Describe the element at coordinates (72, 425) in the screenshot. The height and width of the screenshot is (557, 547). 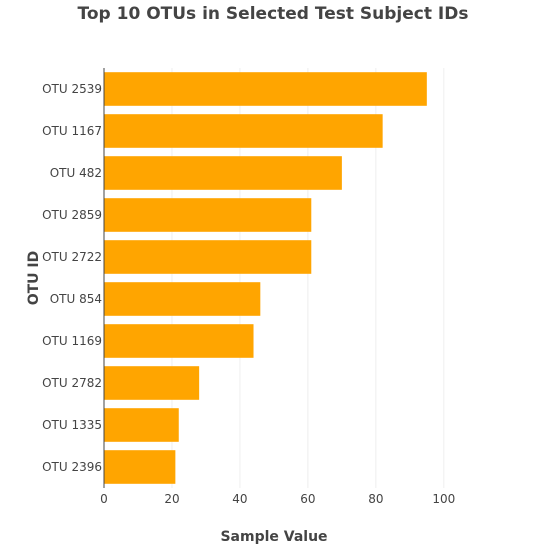
I see `y-tick-label: OTU 1335` at that location.